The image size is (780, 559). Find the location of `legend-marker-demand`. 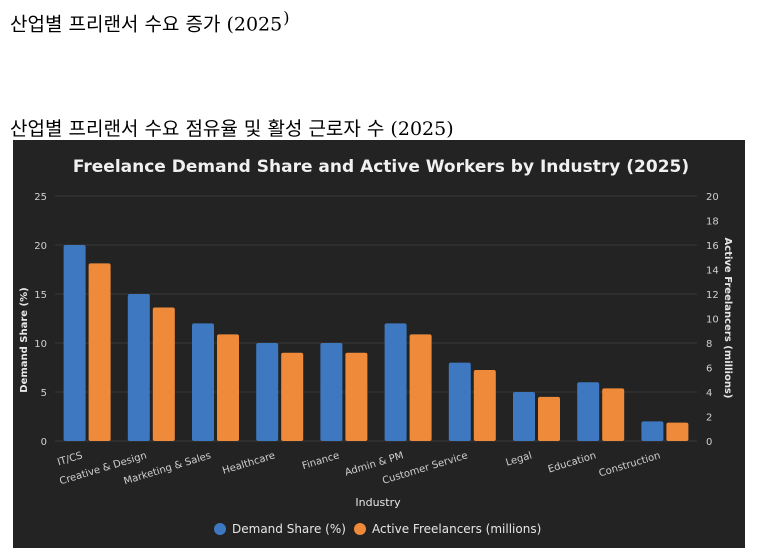

legend-marker-demand is located at coordinates (220, 529).